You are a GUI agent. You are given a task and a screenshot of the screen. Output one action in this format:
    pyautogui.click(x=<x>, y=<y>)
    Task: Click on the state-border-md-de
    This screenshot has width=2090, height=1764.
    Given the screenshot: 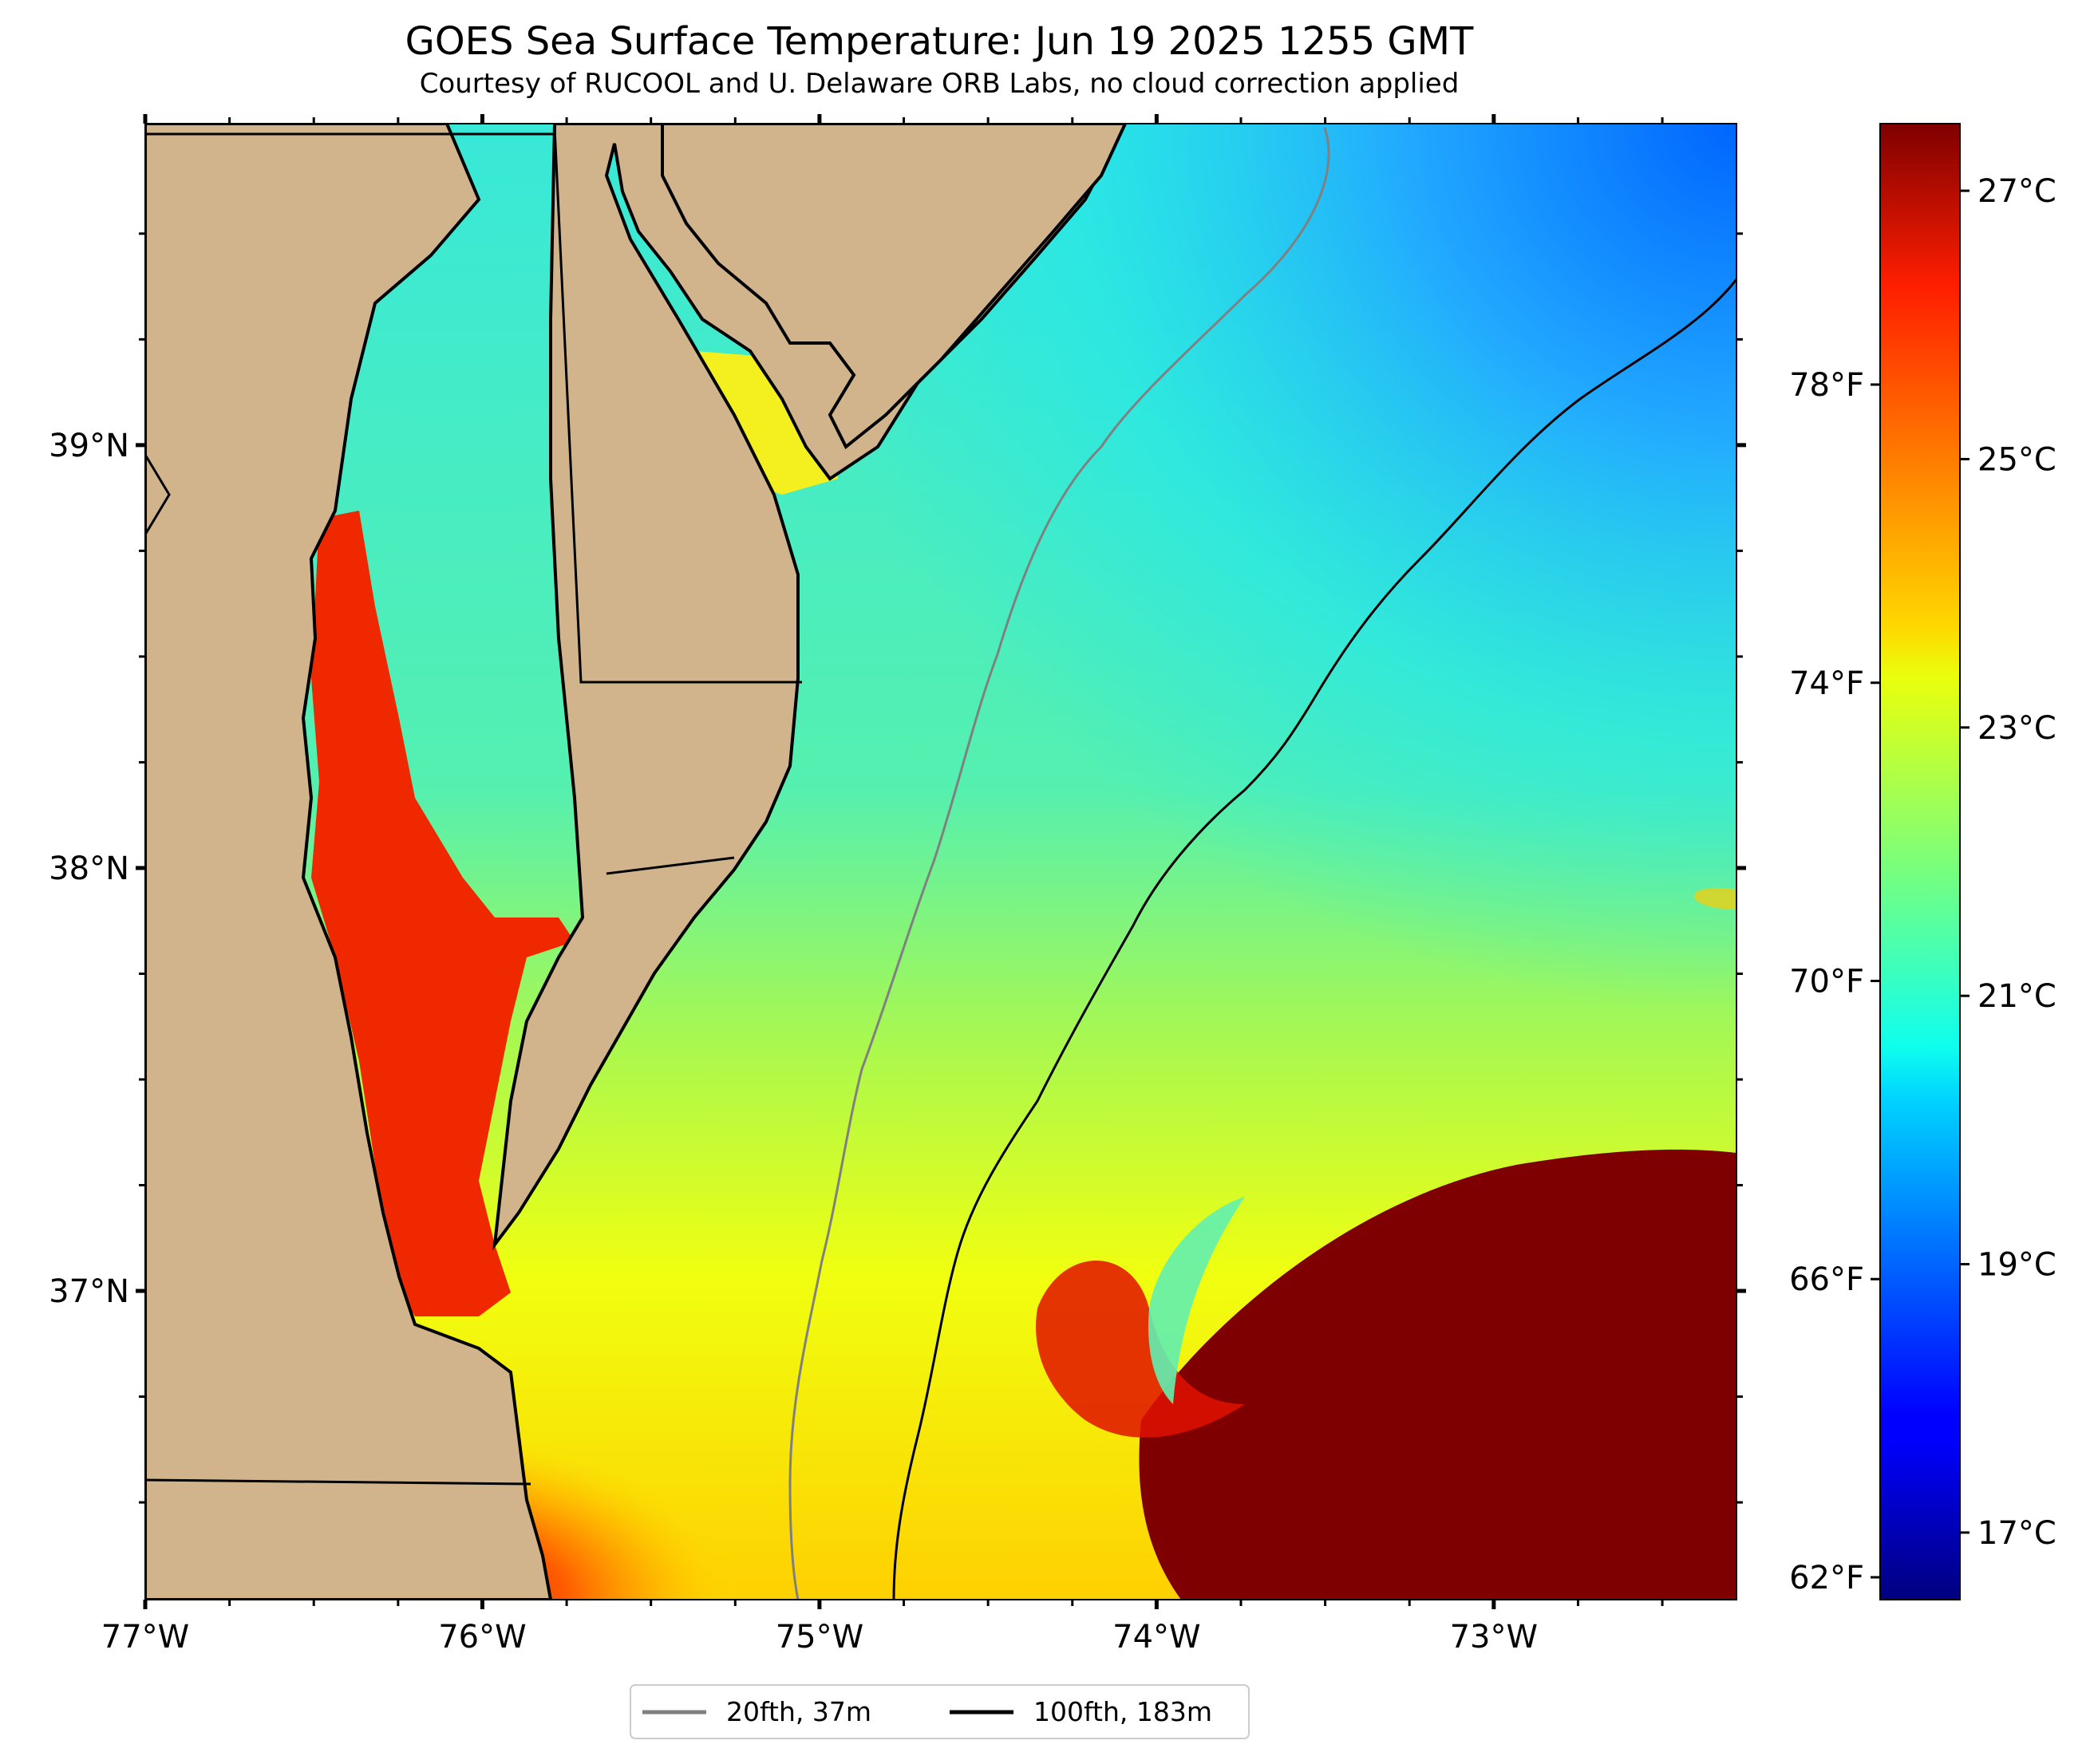 What is the action you would take?
    pyautogui.click(x=677, y=405)
    